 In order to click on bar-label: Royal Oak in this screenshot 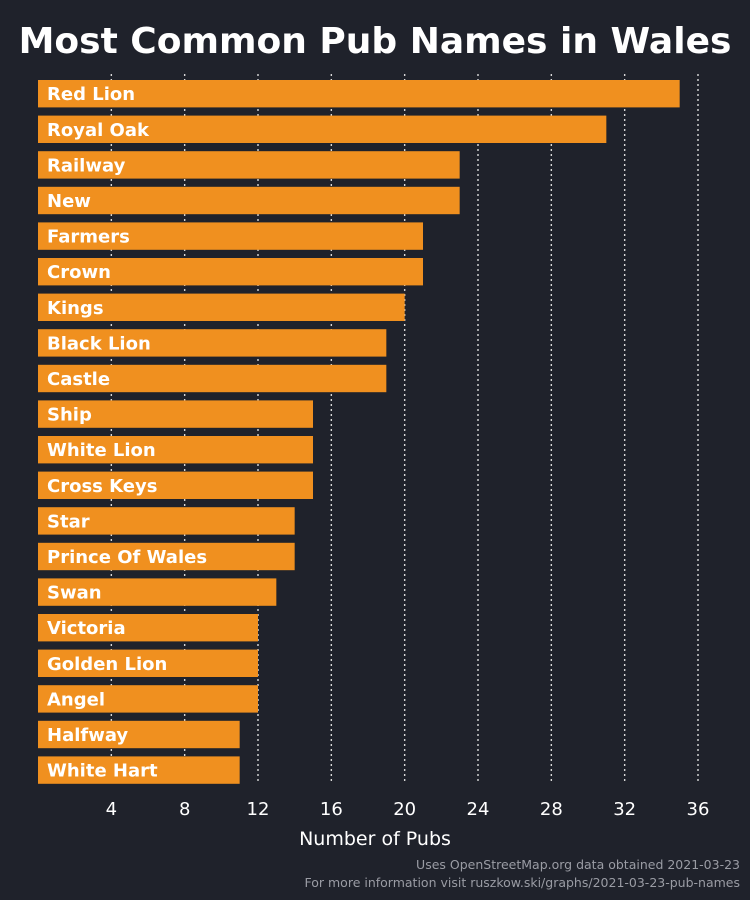, I will do `click(98, 130)`.